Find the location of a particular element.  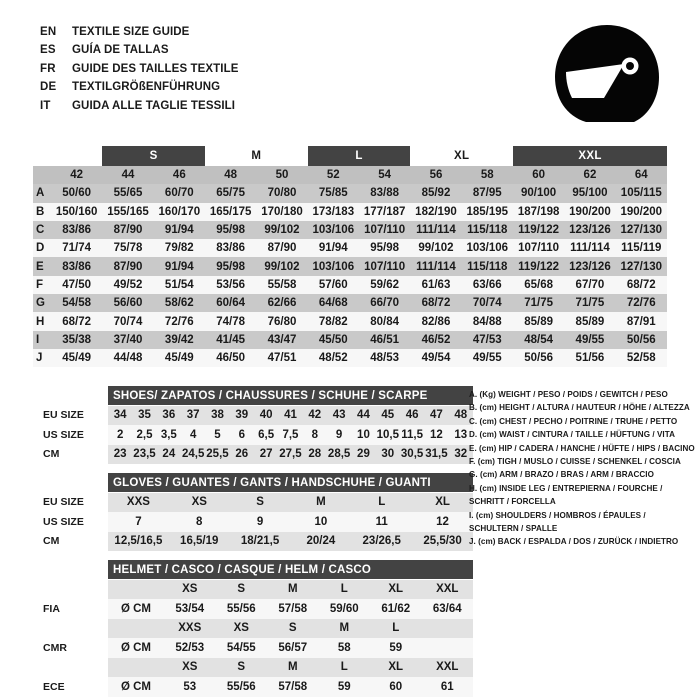

measurement-cell: 70/74 is located at coordinates (487, 303).